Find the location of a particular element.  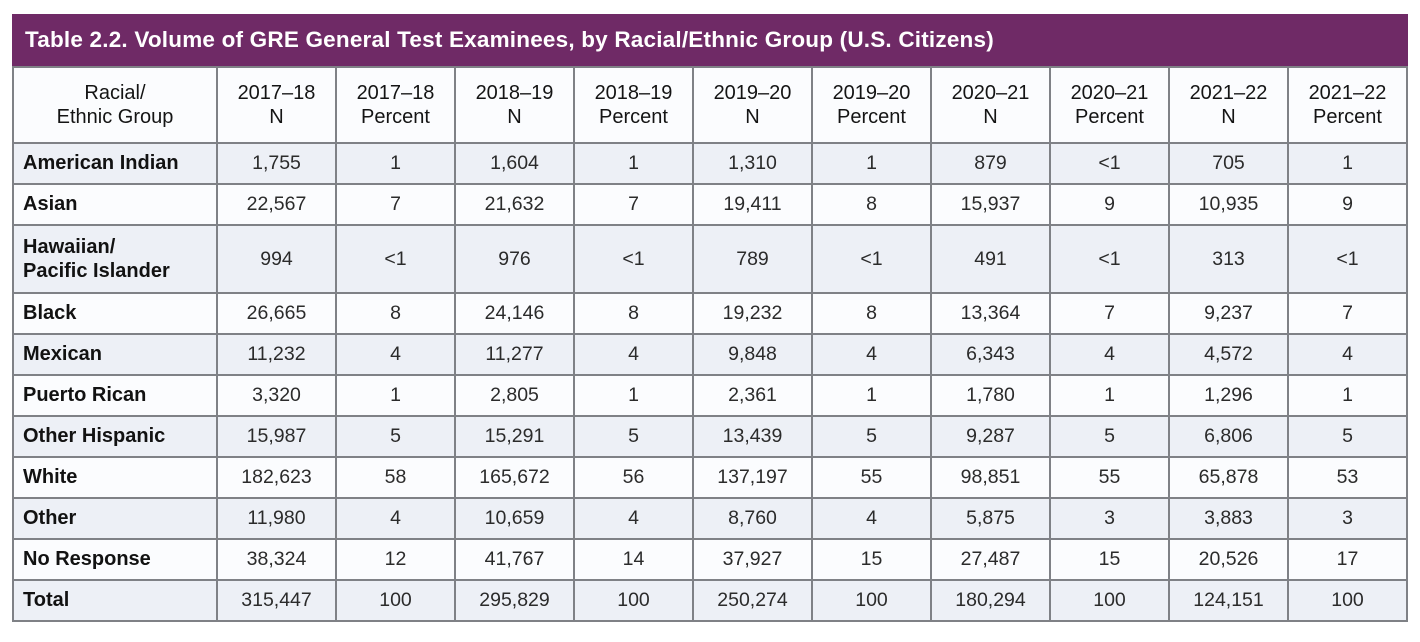

table-row-asian: Asian 22,567 7 21,632 7 19,411 8 15,937 9 10,935 9 is located at coordinates (710, 204).